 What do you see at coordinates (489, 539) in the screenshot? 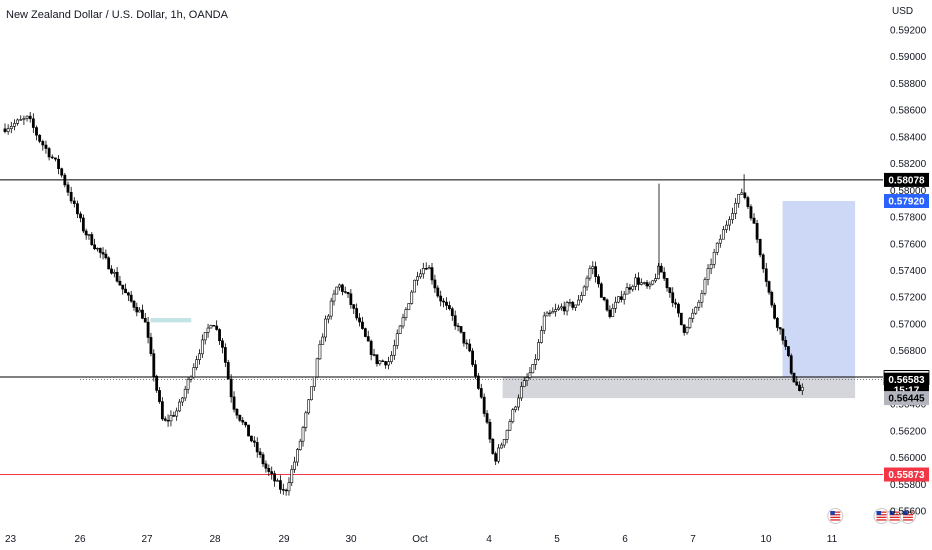
I see `x-tick-label: 4` at bounding box center [489, 539].